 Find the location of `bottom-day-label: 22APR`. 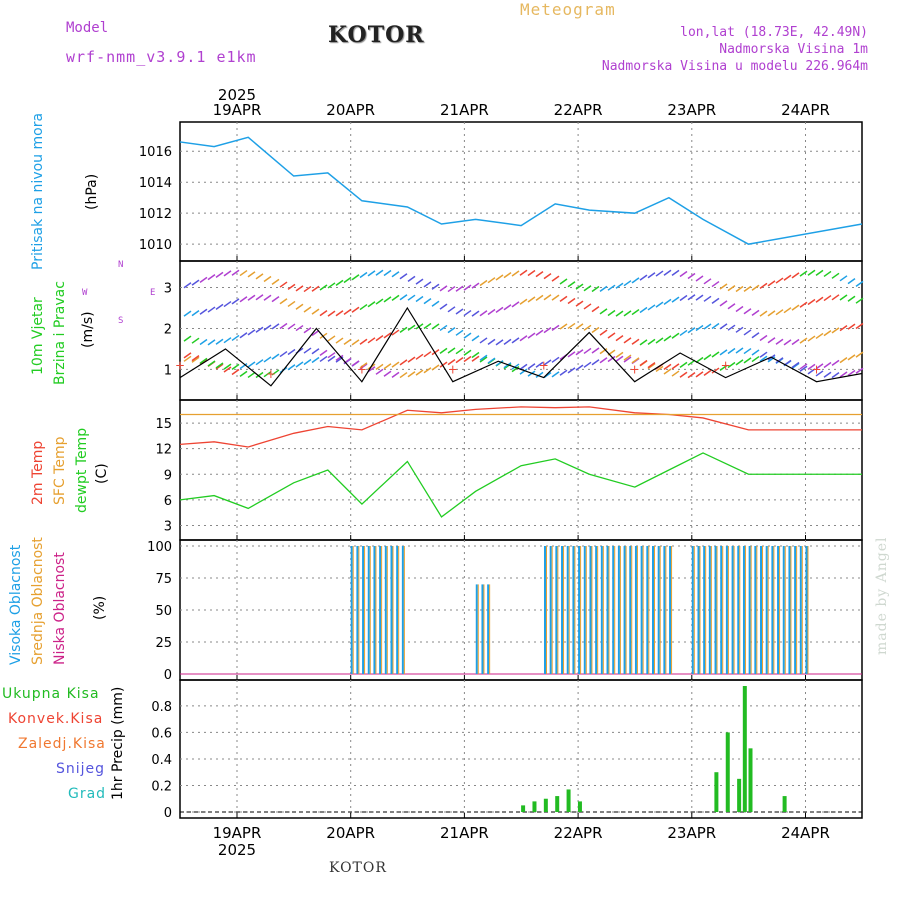

bottom-day-label: 22APR is located at coordinates (578, 833).